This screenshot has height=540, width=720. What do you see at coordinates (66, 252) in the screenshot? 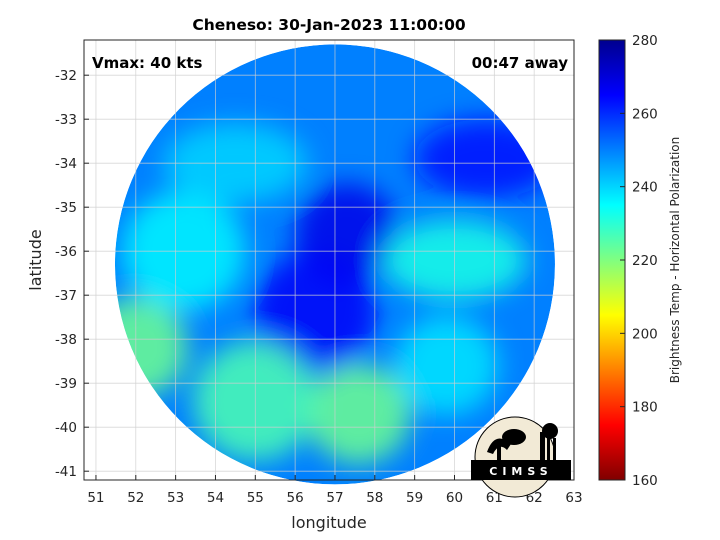
I see `y-tick-label: -36` at bounding box center [66, 252].